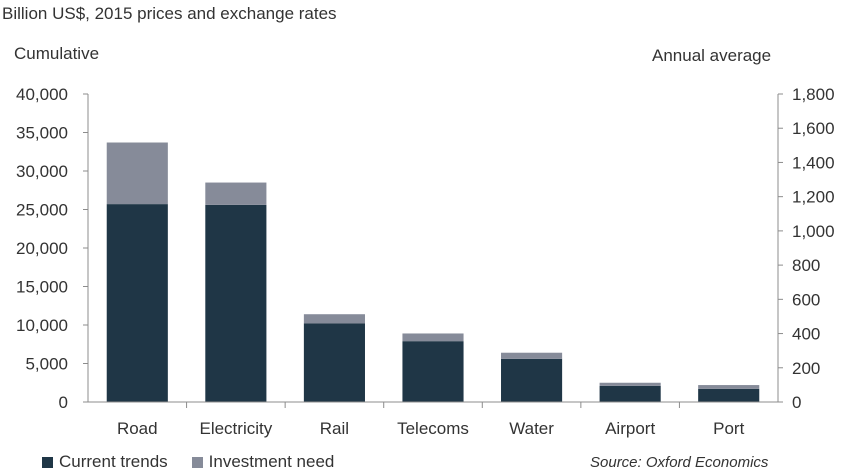 This screenshot has height=474, width=846. What do you see at coordinates (47, 462) in the screenshot?
I see `legend-swatch-current-trends` at bounding box center [47, 462].